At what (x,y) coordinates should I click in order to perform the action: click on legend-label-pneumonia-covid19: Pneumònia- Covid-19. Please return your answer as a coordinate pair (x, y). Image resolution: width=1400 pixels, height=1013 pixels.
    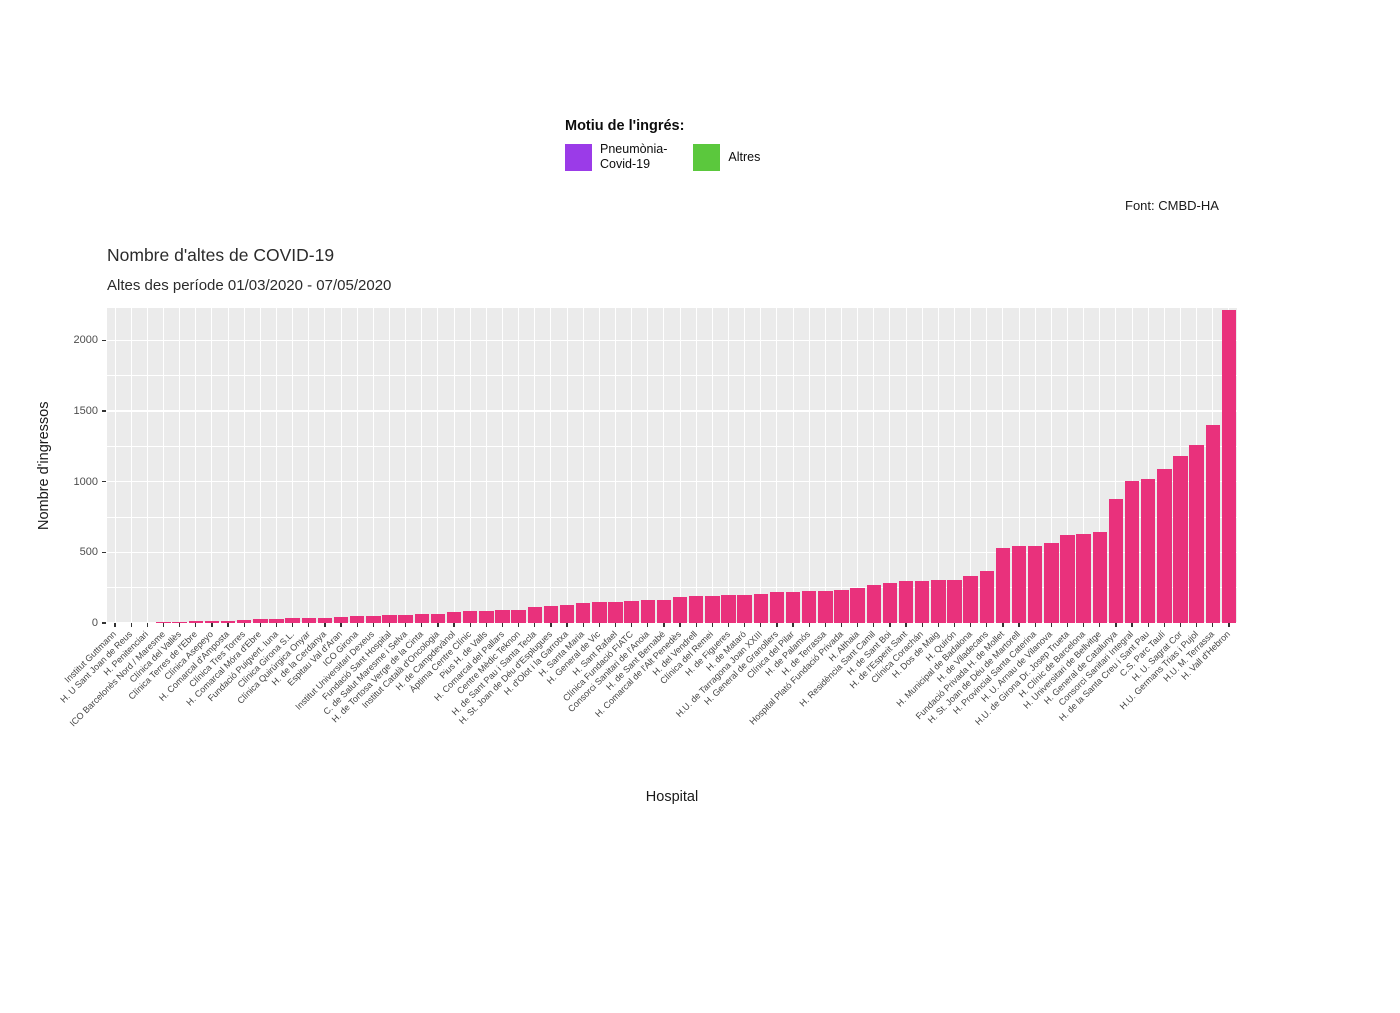
    Looking at the image, I should click on (634, 156).